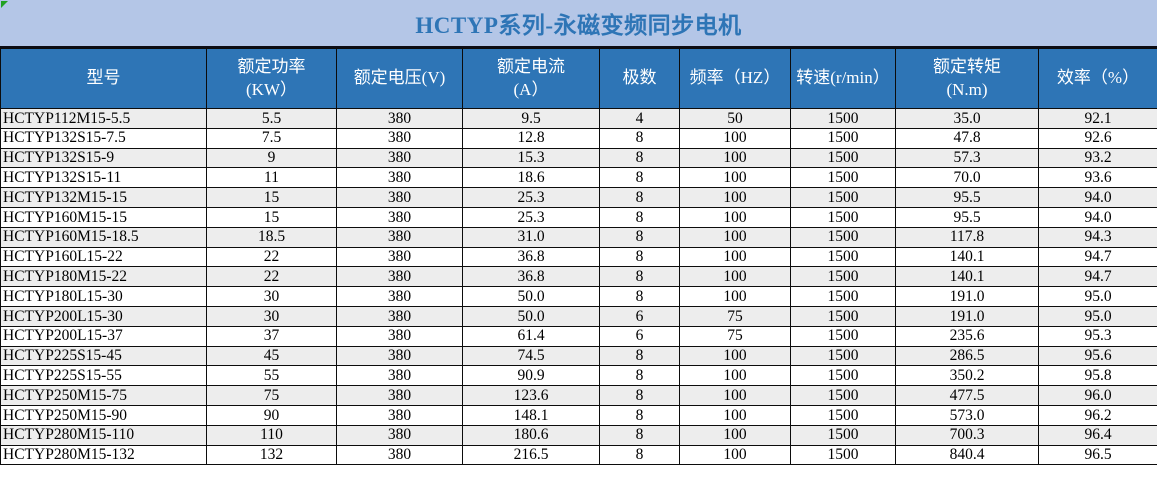  What do you see at coordinates (103, 197) in the screenshot?
I see `model-cell: HCTYP132M15-15` at bounding box center [103, 197].